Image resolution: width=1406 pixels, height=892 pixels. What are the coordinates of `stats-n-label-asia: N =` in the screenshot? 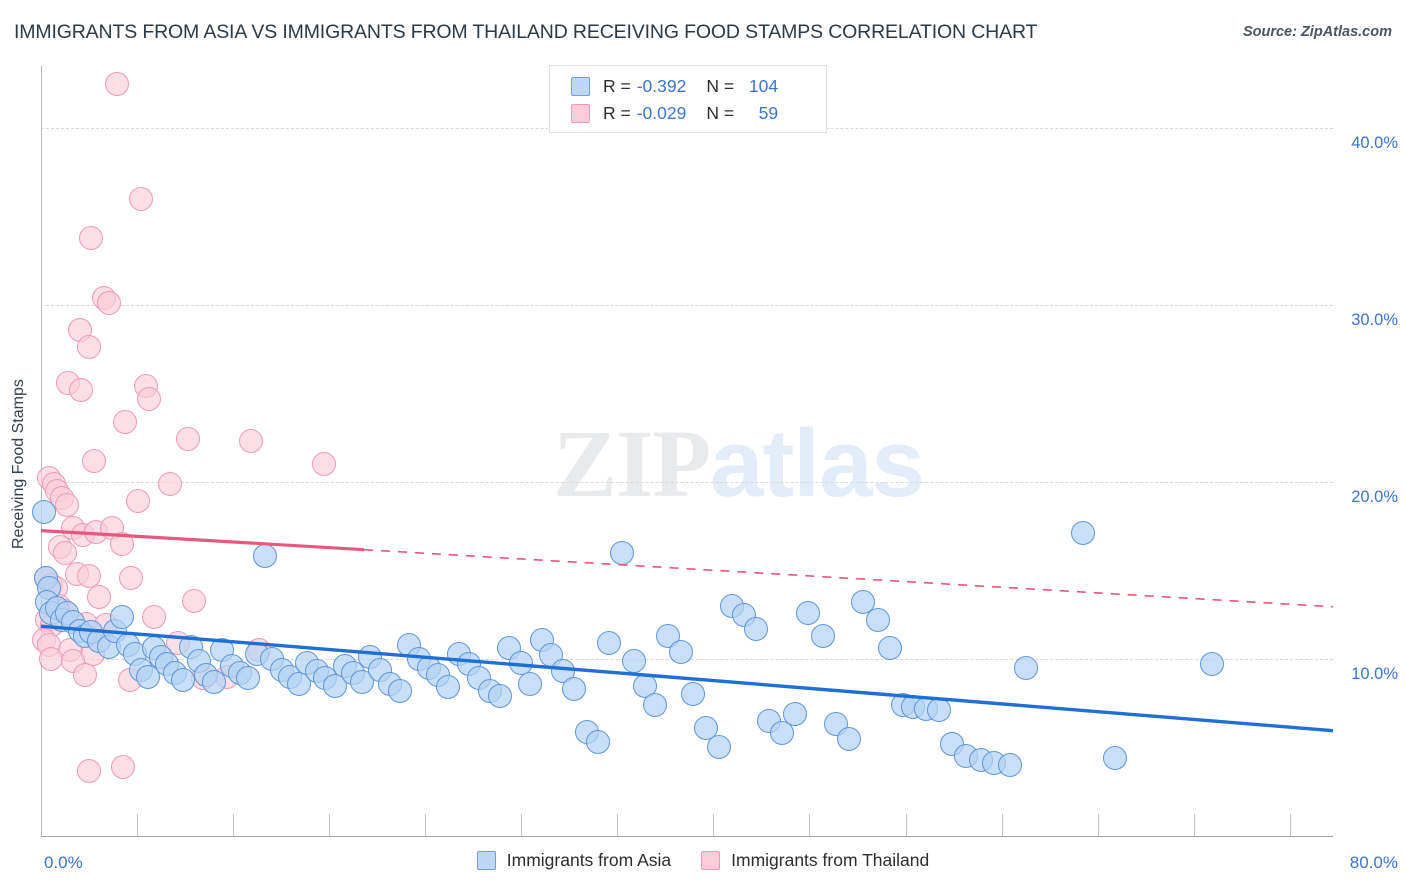 It's located at (720, 86).